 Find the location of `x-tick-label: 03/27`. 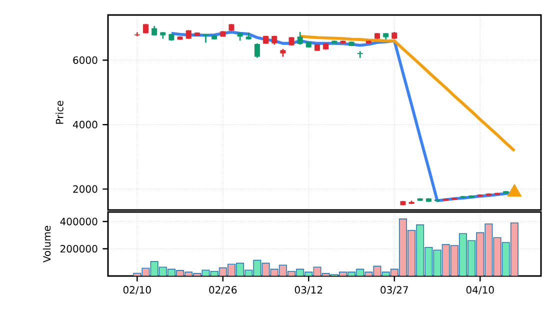

x-tick-label: 03/27 is located at coordinates (394, 290).